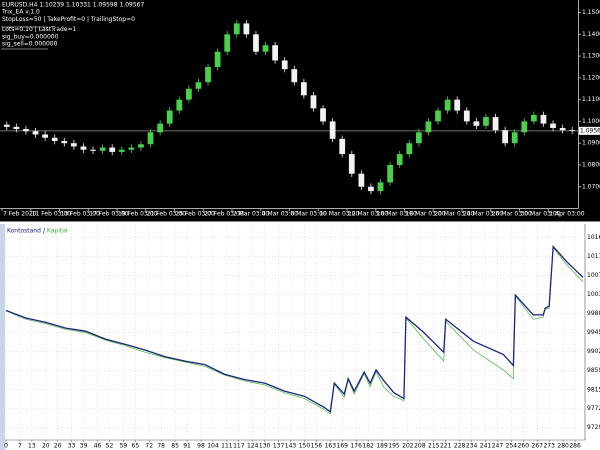 The image size is (600, 450). Describe the element at coordinates (356, 446) in the screenshot. I see `x-tick-label: 176` at that location.